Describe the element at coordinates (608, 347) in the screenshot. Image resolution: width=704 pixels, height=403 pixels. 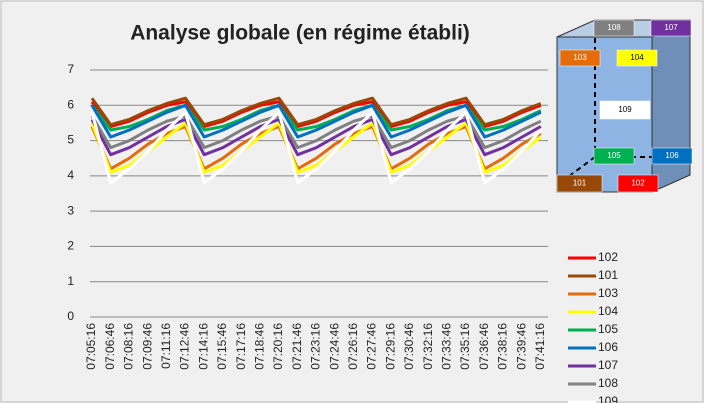
I see `legend-label: 106` at that location.